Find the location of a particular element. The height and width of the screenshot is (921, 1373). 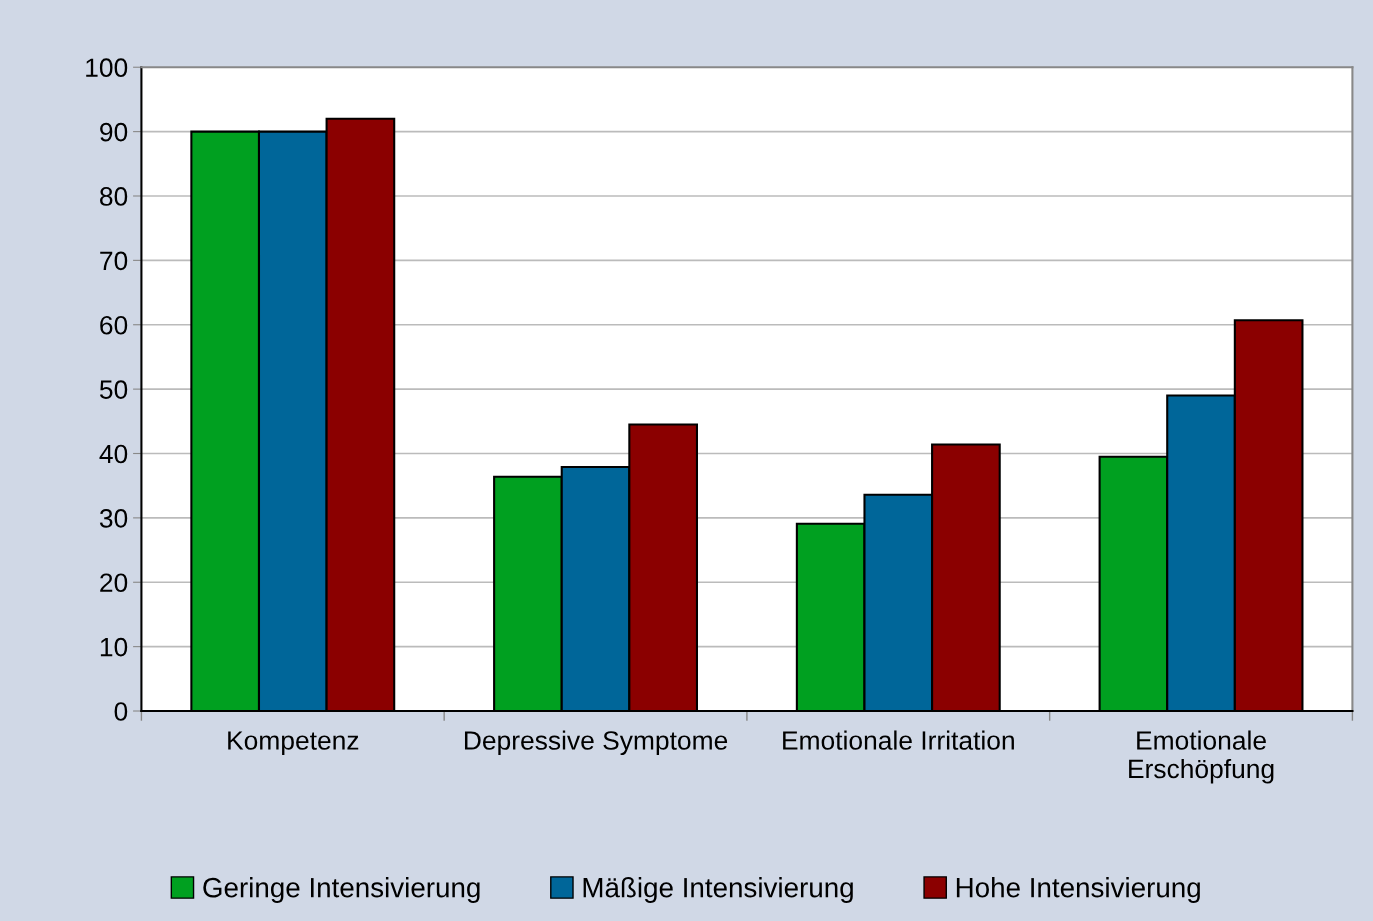

x-tick-label: Emotionale Irritation is located at coordinates (898, 740).